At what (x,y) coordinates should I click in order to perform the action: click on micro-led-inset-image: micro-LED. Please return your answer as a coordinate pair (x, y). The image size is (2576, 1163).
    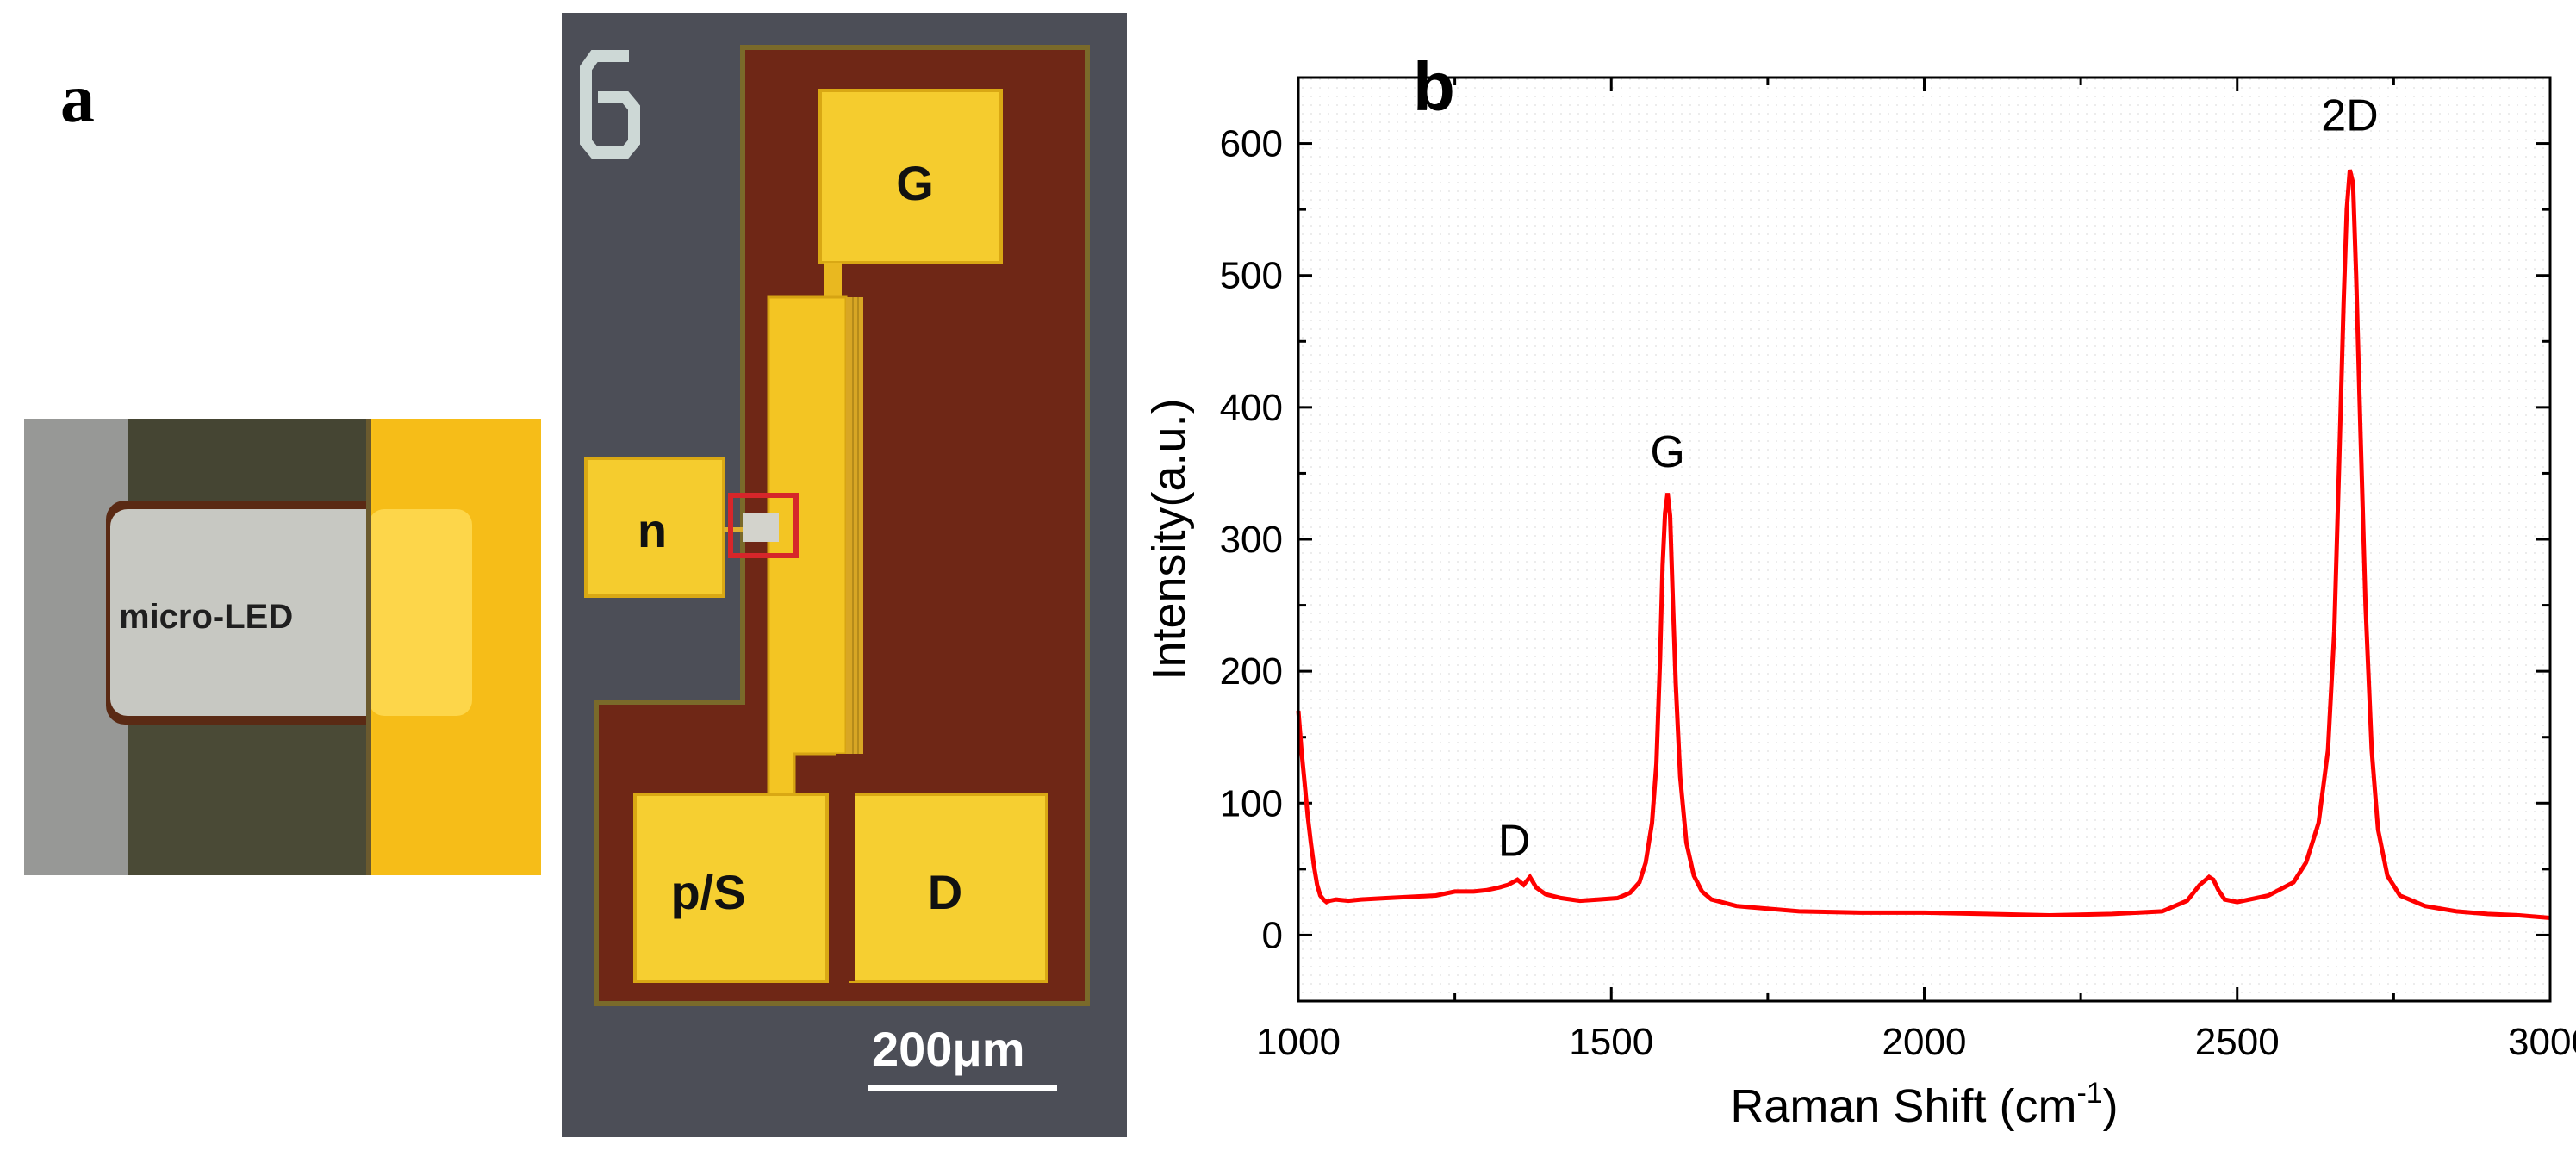
    Looking at the image, I should click on (282, 647).